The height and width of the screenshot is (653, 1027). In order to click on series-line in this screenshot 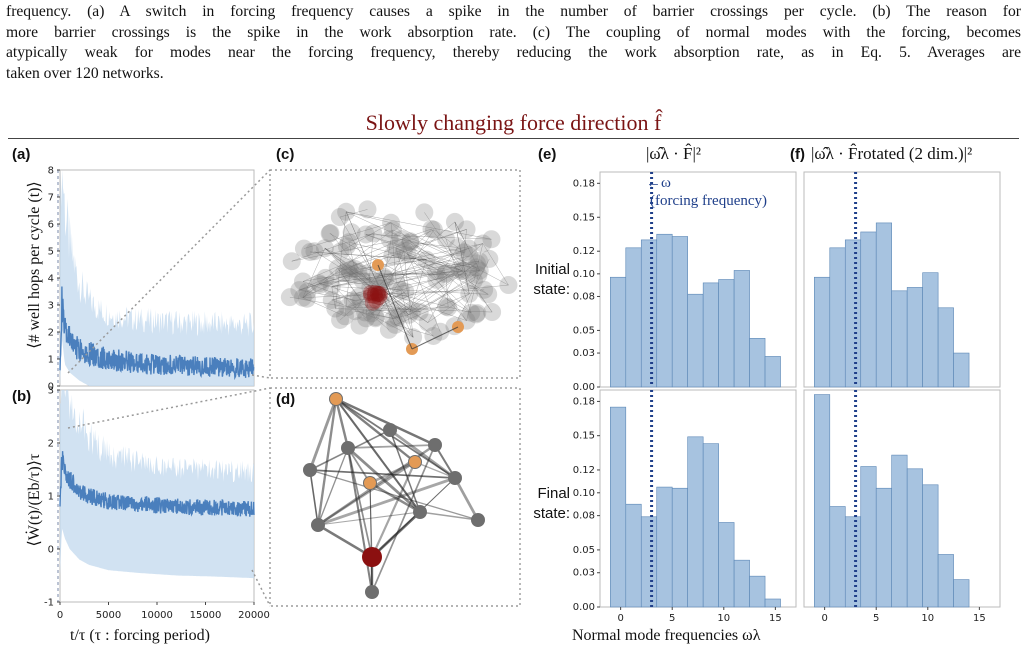, I will do `click(157, 333)`.